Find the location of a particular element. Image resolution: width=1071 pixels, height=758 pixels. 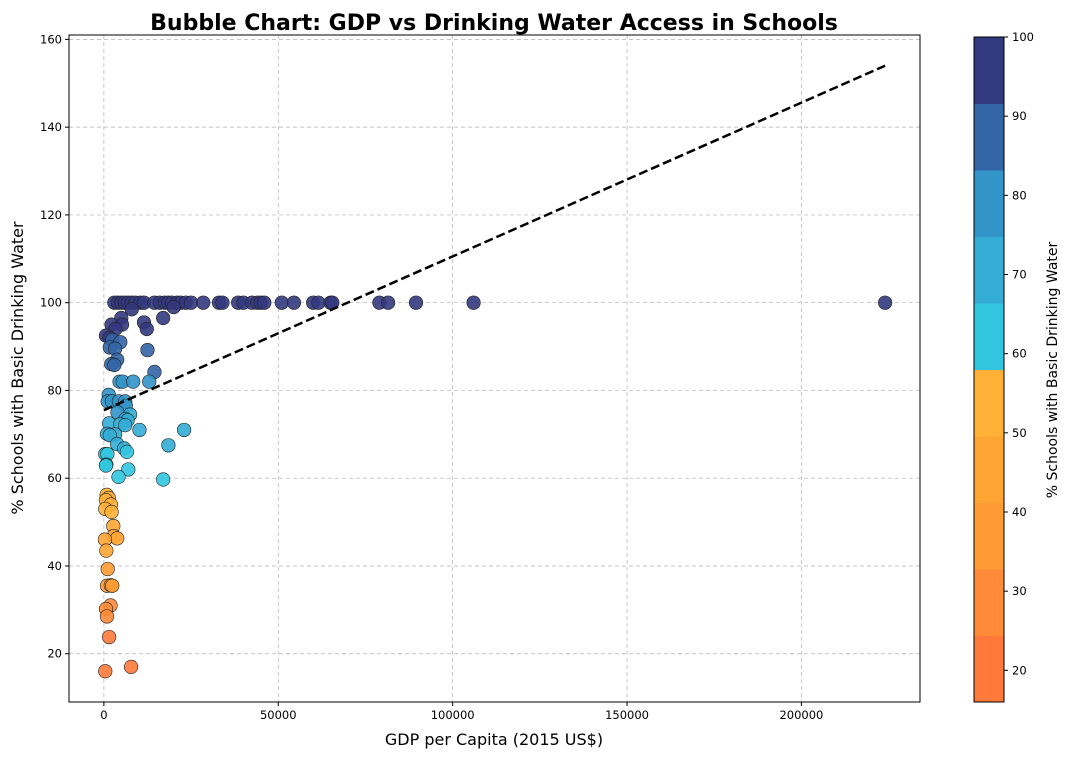

y-tick-label: 60 is located at coordinates (54, 478).